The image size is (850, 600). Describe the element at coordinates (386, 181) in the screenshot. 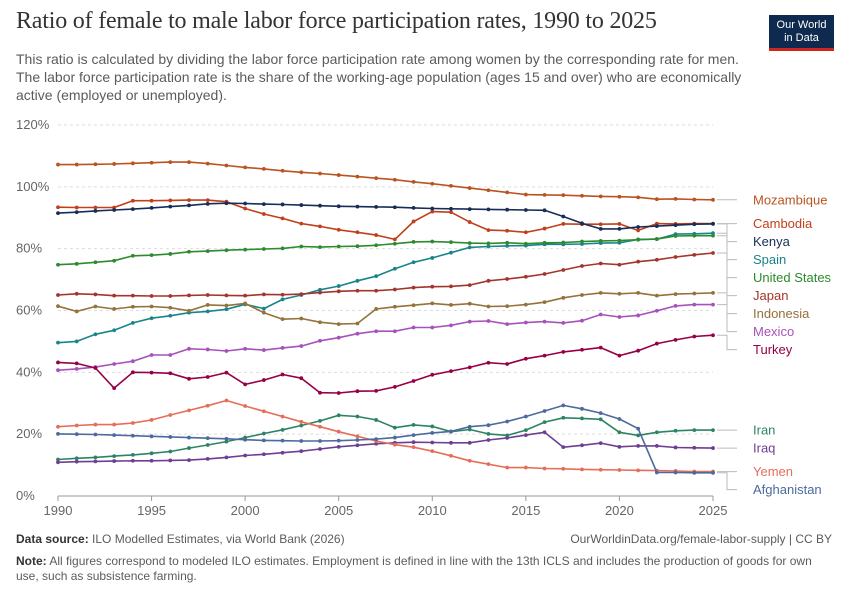

I see `series-line-mozambique` at that location.